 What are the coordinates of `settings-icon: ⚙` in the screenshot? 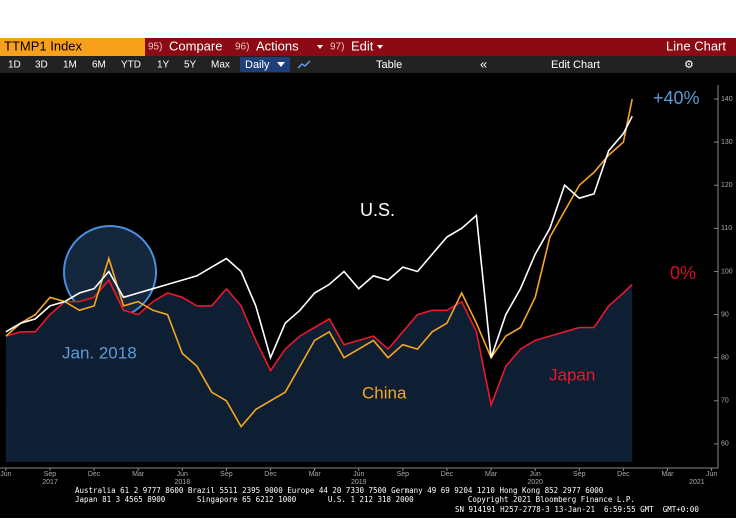 It's located at (689, 65).